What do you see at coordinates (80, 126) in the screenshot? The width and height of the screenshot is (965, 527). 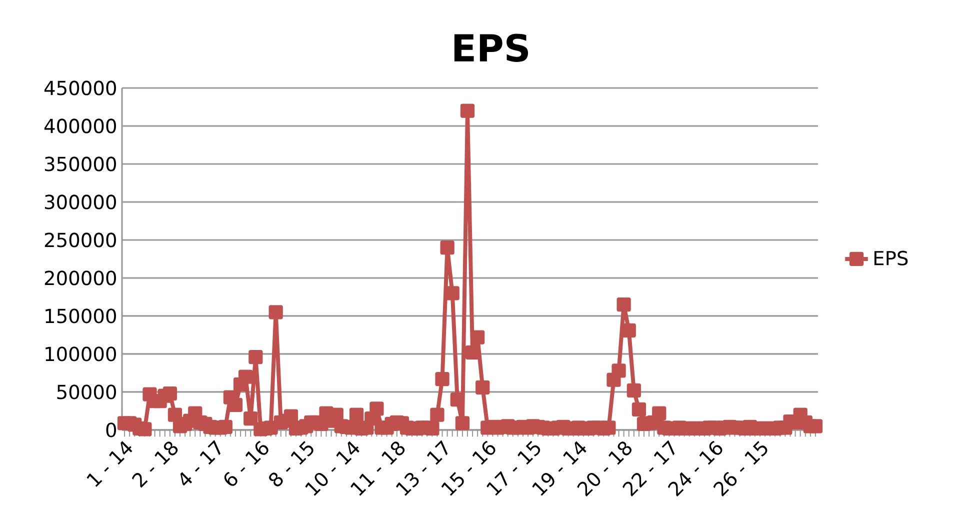 I see `y-tick-label: 400000` at bounding box center [80, 126].